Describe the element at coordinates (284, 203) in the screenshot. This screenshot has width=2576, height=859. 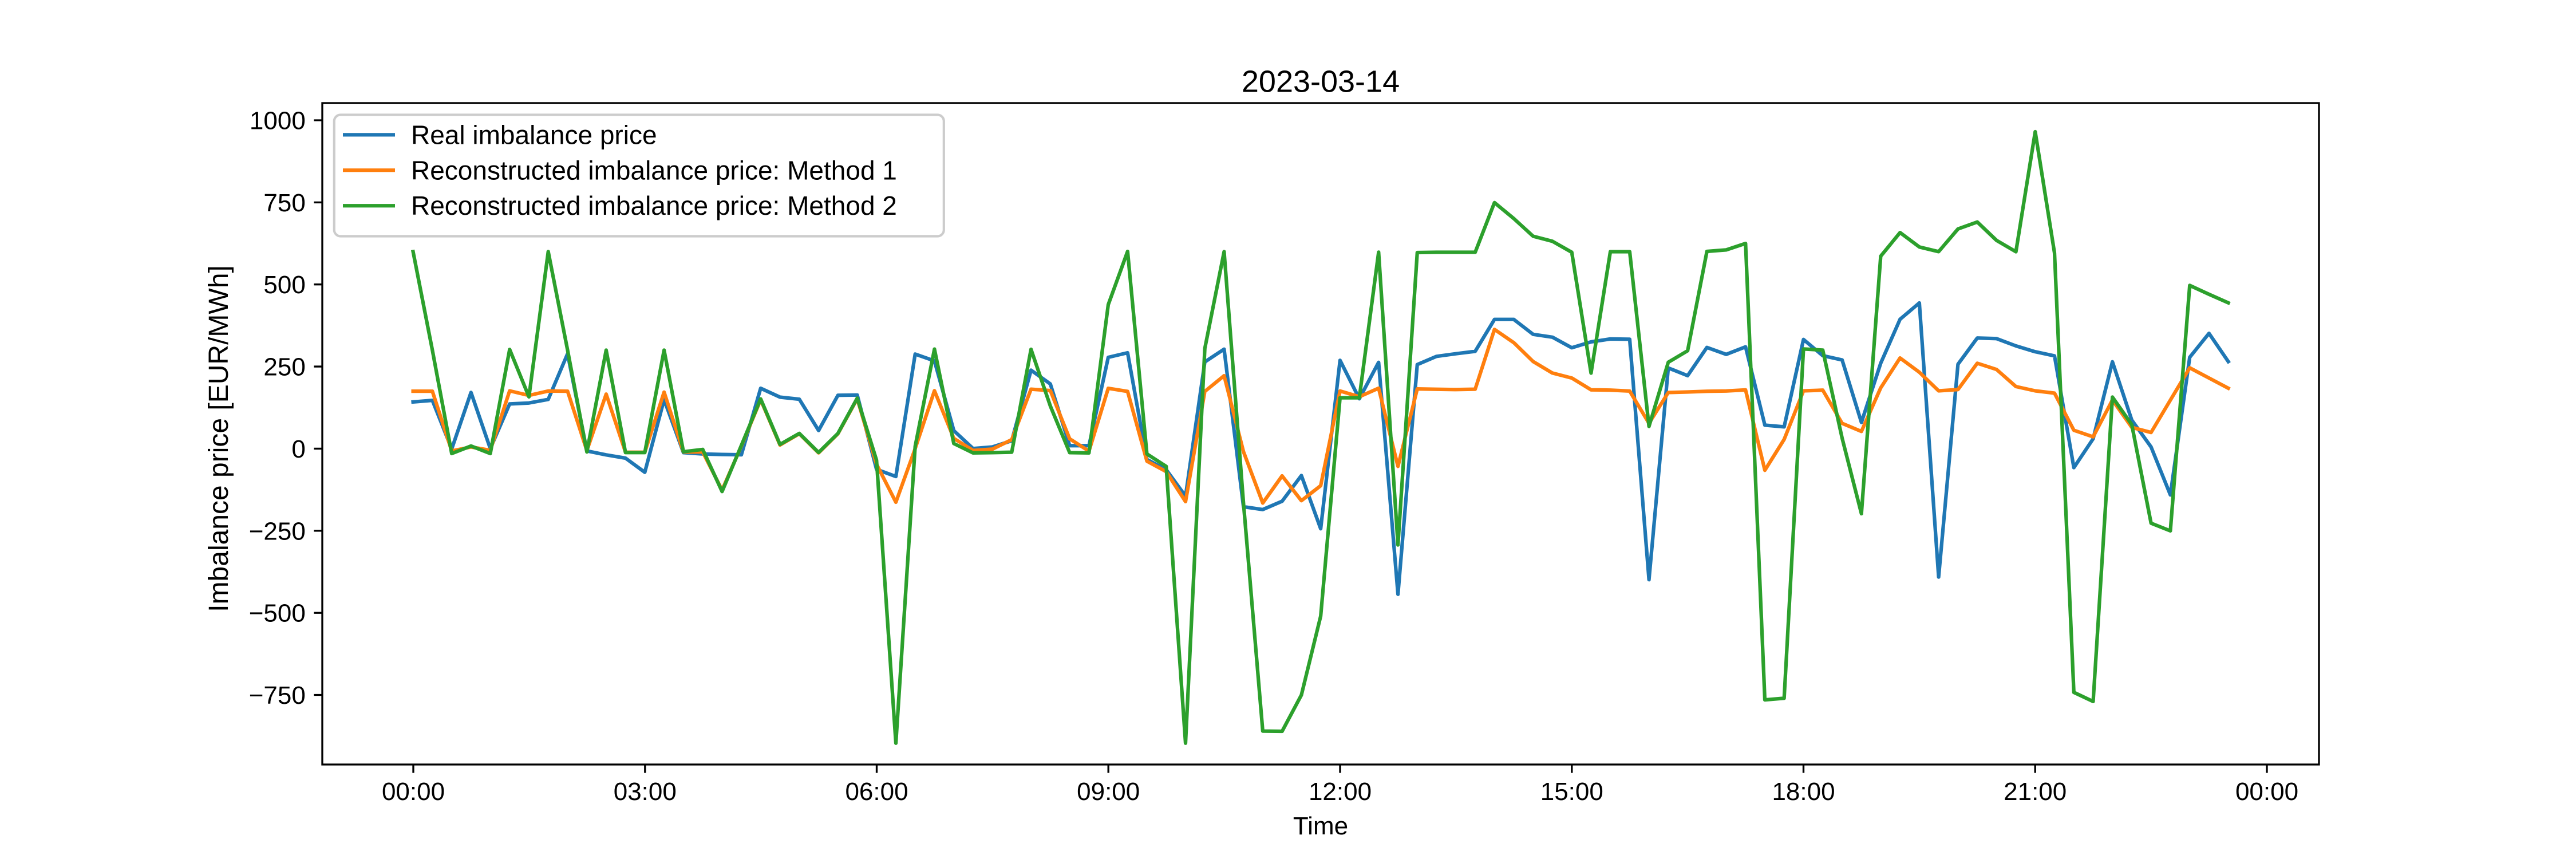
I see `svg-text: 750` at that location.